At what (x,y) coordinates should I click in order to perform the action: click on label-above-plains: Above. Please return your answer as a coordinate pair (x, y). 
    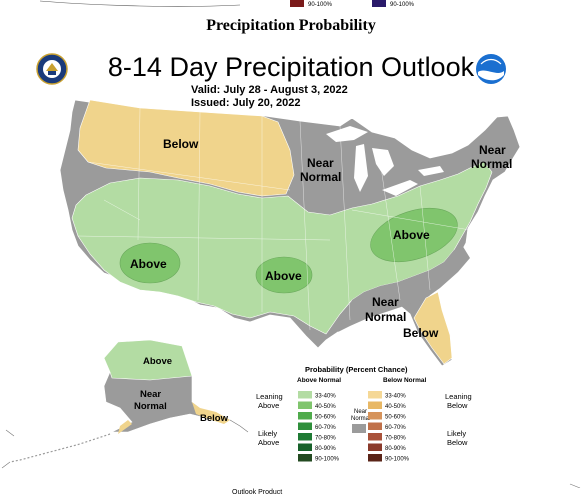
    Looking at the image, I should click on (283, 276).